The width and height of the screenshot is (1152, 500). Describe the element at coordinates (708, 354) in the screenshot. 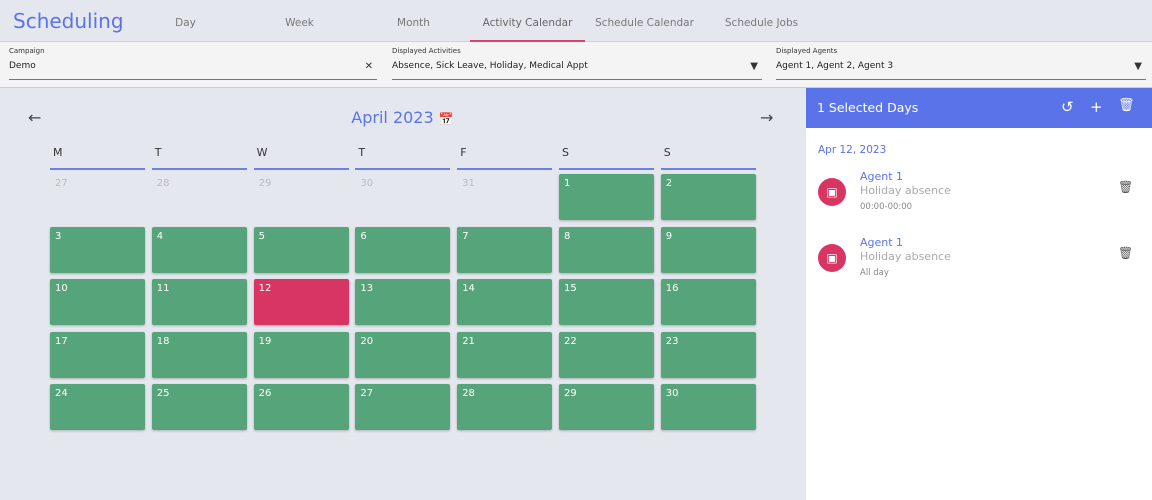

I see `day-cell: 23` at that location.